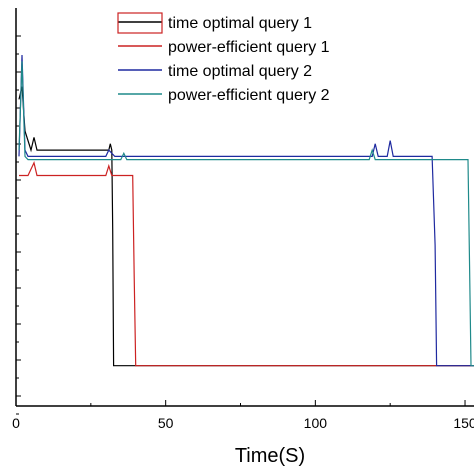 The height and width of the screenshot is (474, 474). Describe the element at coordinates (270, 456) in the screenshot. I see `x-axis-title: Time(S)` at that location.